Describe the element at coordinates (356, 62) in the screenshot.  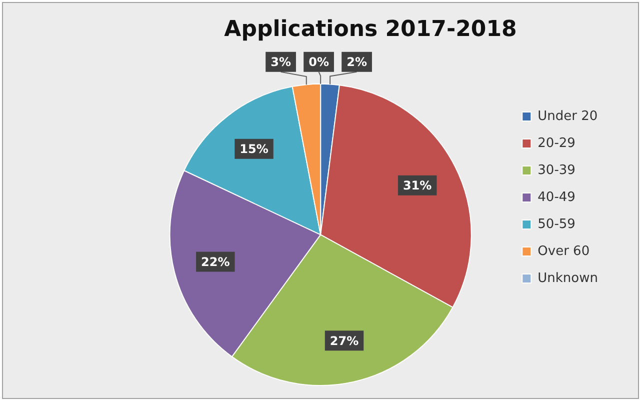
I see `data-label: 2%` at that location.